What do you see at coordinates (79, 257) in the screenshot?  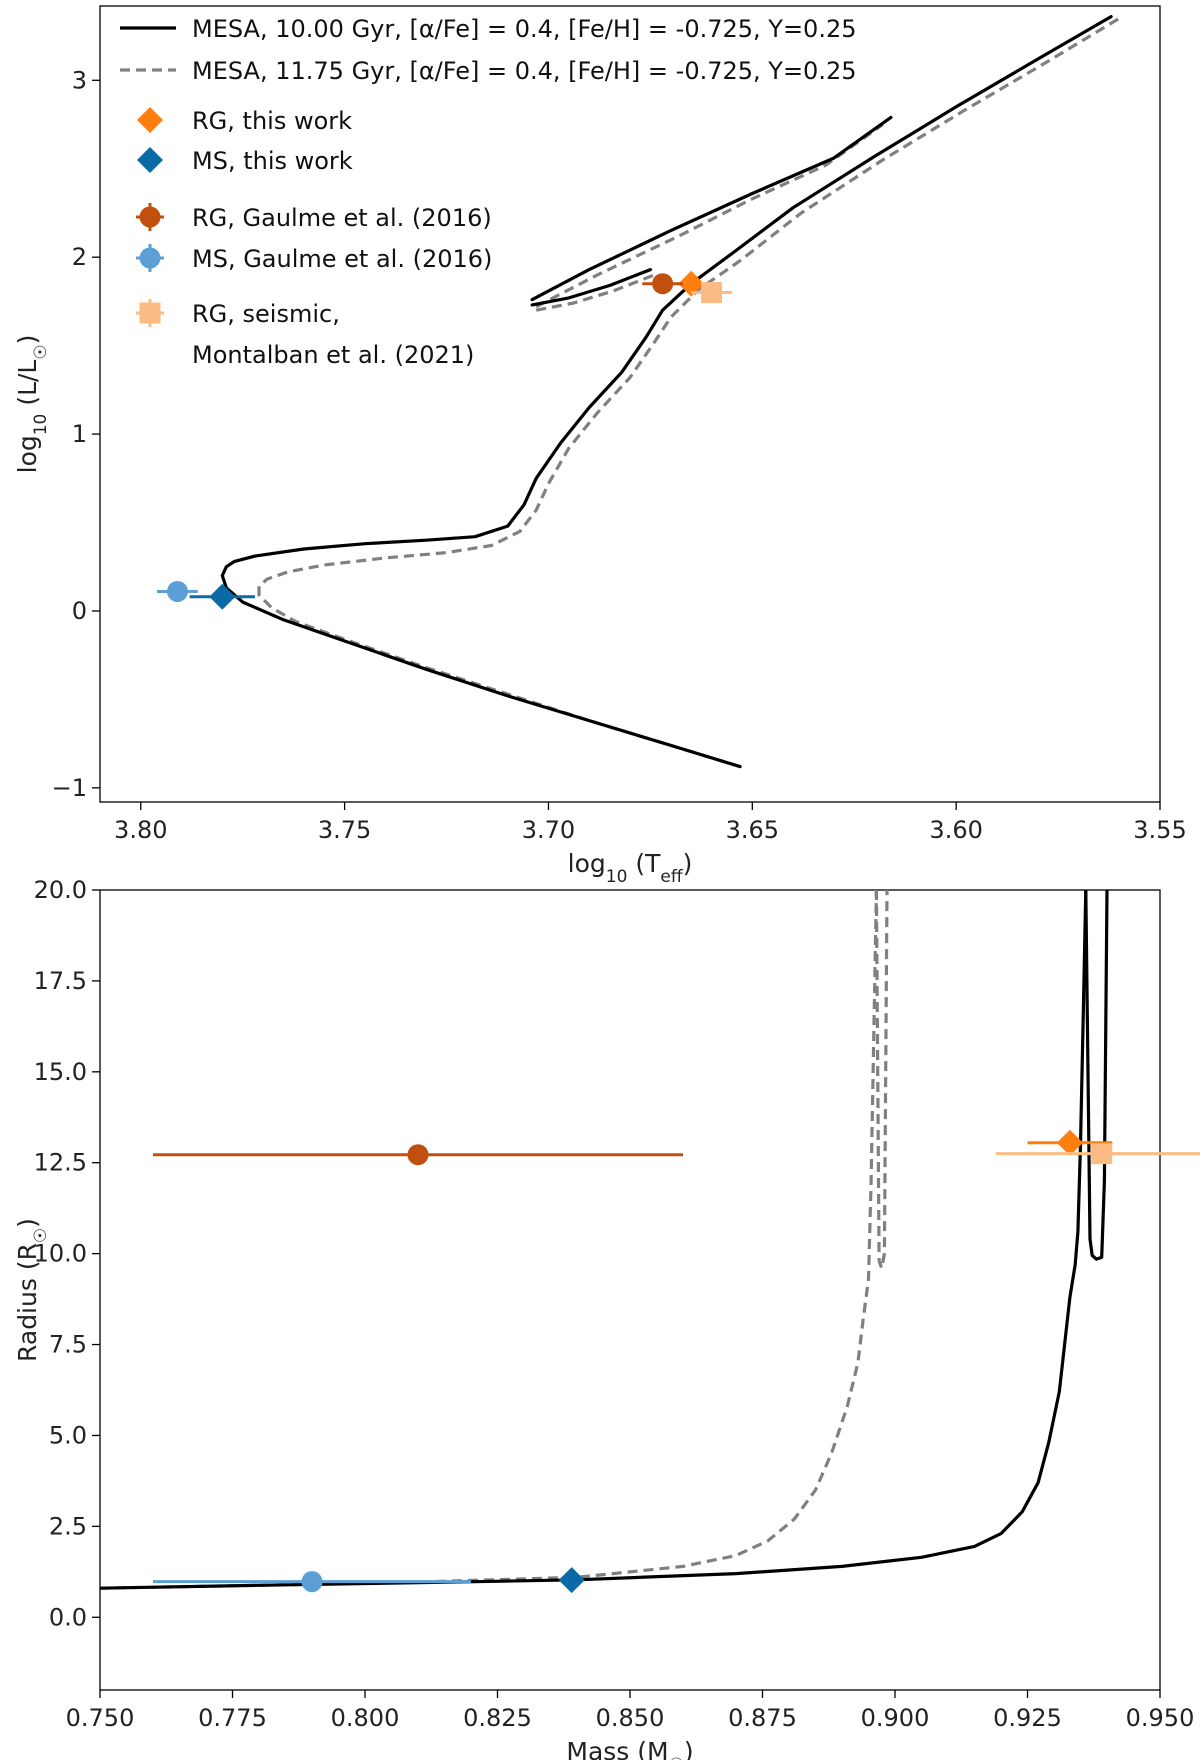 I see `y-tick-label: 2` at bounding box center [79, 257].